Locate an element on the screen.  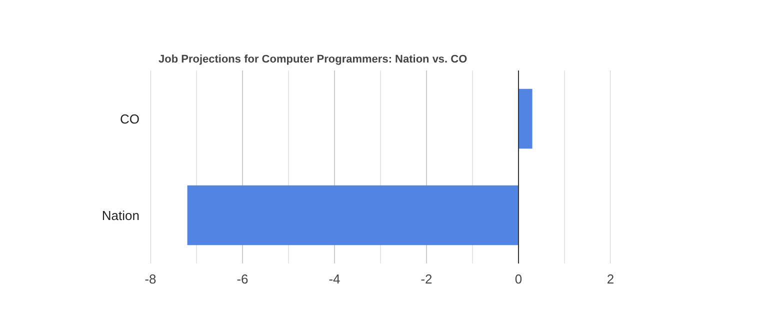
x-tick-label: 2 is located at coordinates (610, 279).